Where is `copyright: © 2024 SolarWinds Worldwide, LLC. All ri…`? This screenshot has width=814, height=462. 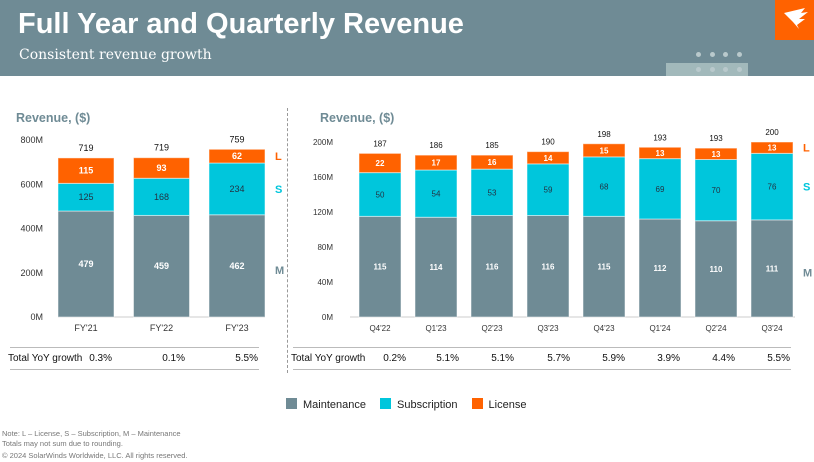 copyright: © 2024 SolarWinds Worldwide, LLC. All ri… is located at coordinates (95, 455).